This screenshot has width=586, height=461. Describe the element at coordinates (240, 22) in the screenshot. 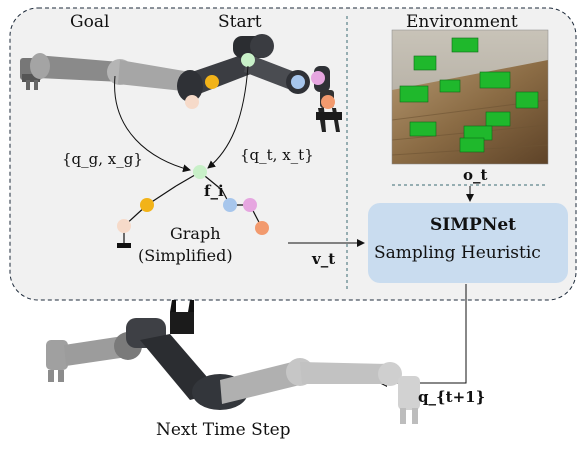

I see `start-label: Start` at that location.